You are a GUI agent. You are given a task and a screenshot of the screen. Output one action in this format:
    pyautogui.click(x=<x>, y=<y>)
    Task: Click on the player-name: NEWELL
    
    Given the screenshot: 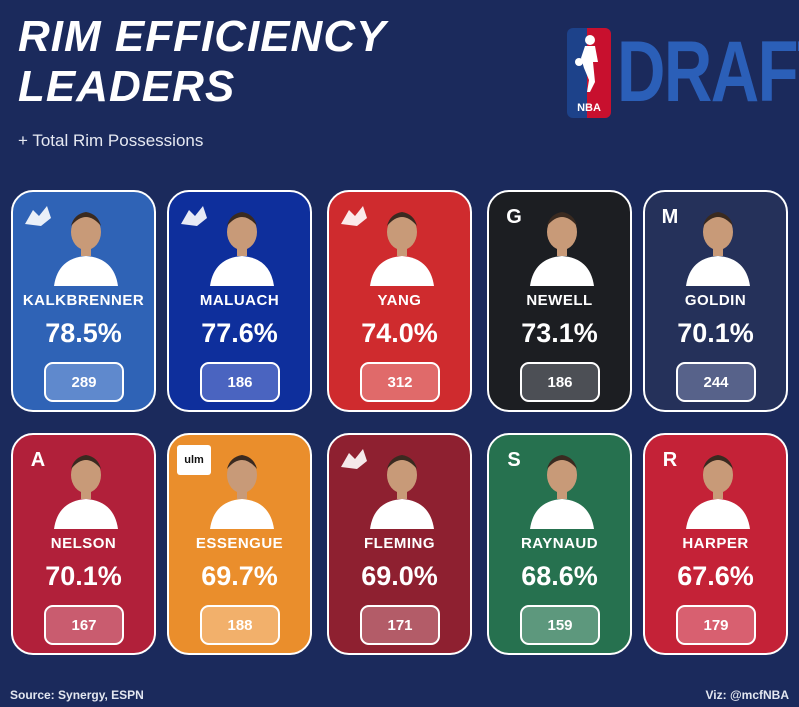 What is the action you would take?
    pyautogui.click(x=559, y=300)
    